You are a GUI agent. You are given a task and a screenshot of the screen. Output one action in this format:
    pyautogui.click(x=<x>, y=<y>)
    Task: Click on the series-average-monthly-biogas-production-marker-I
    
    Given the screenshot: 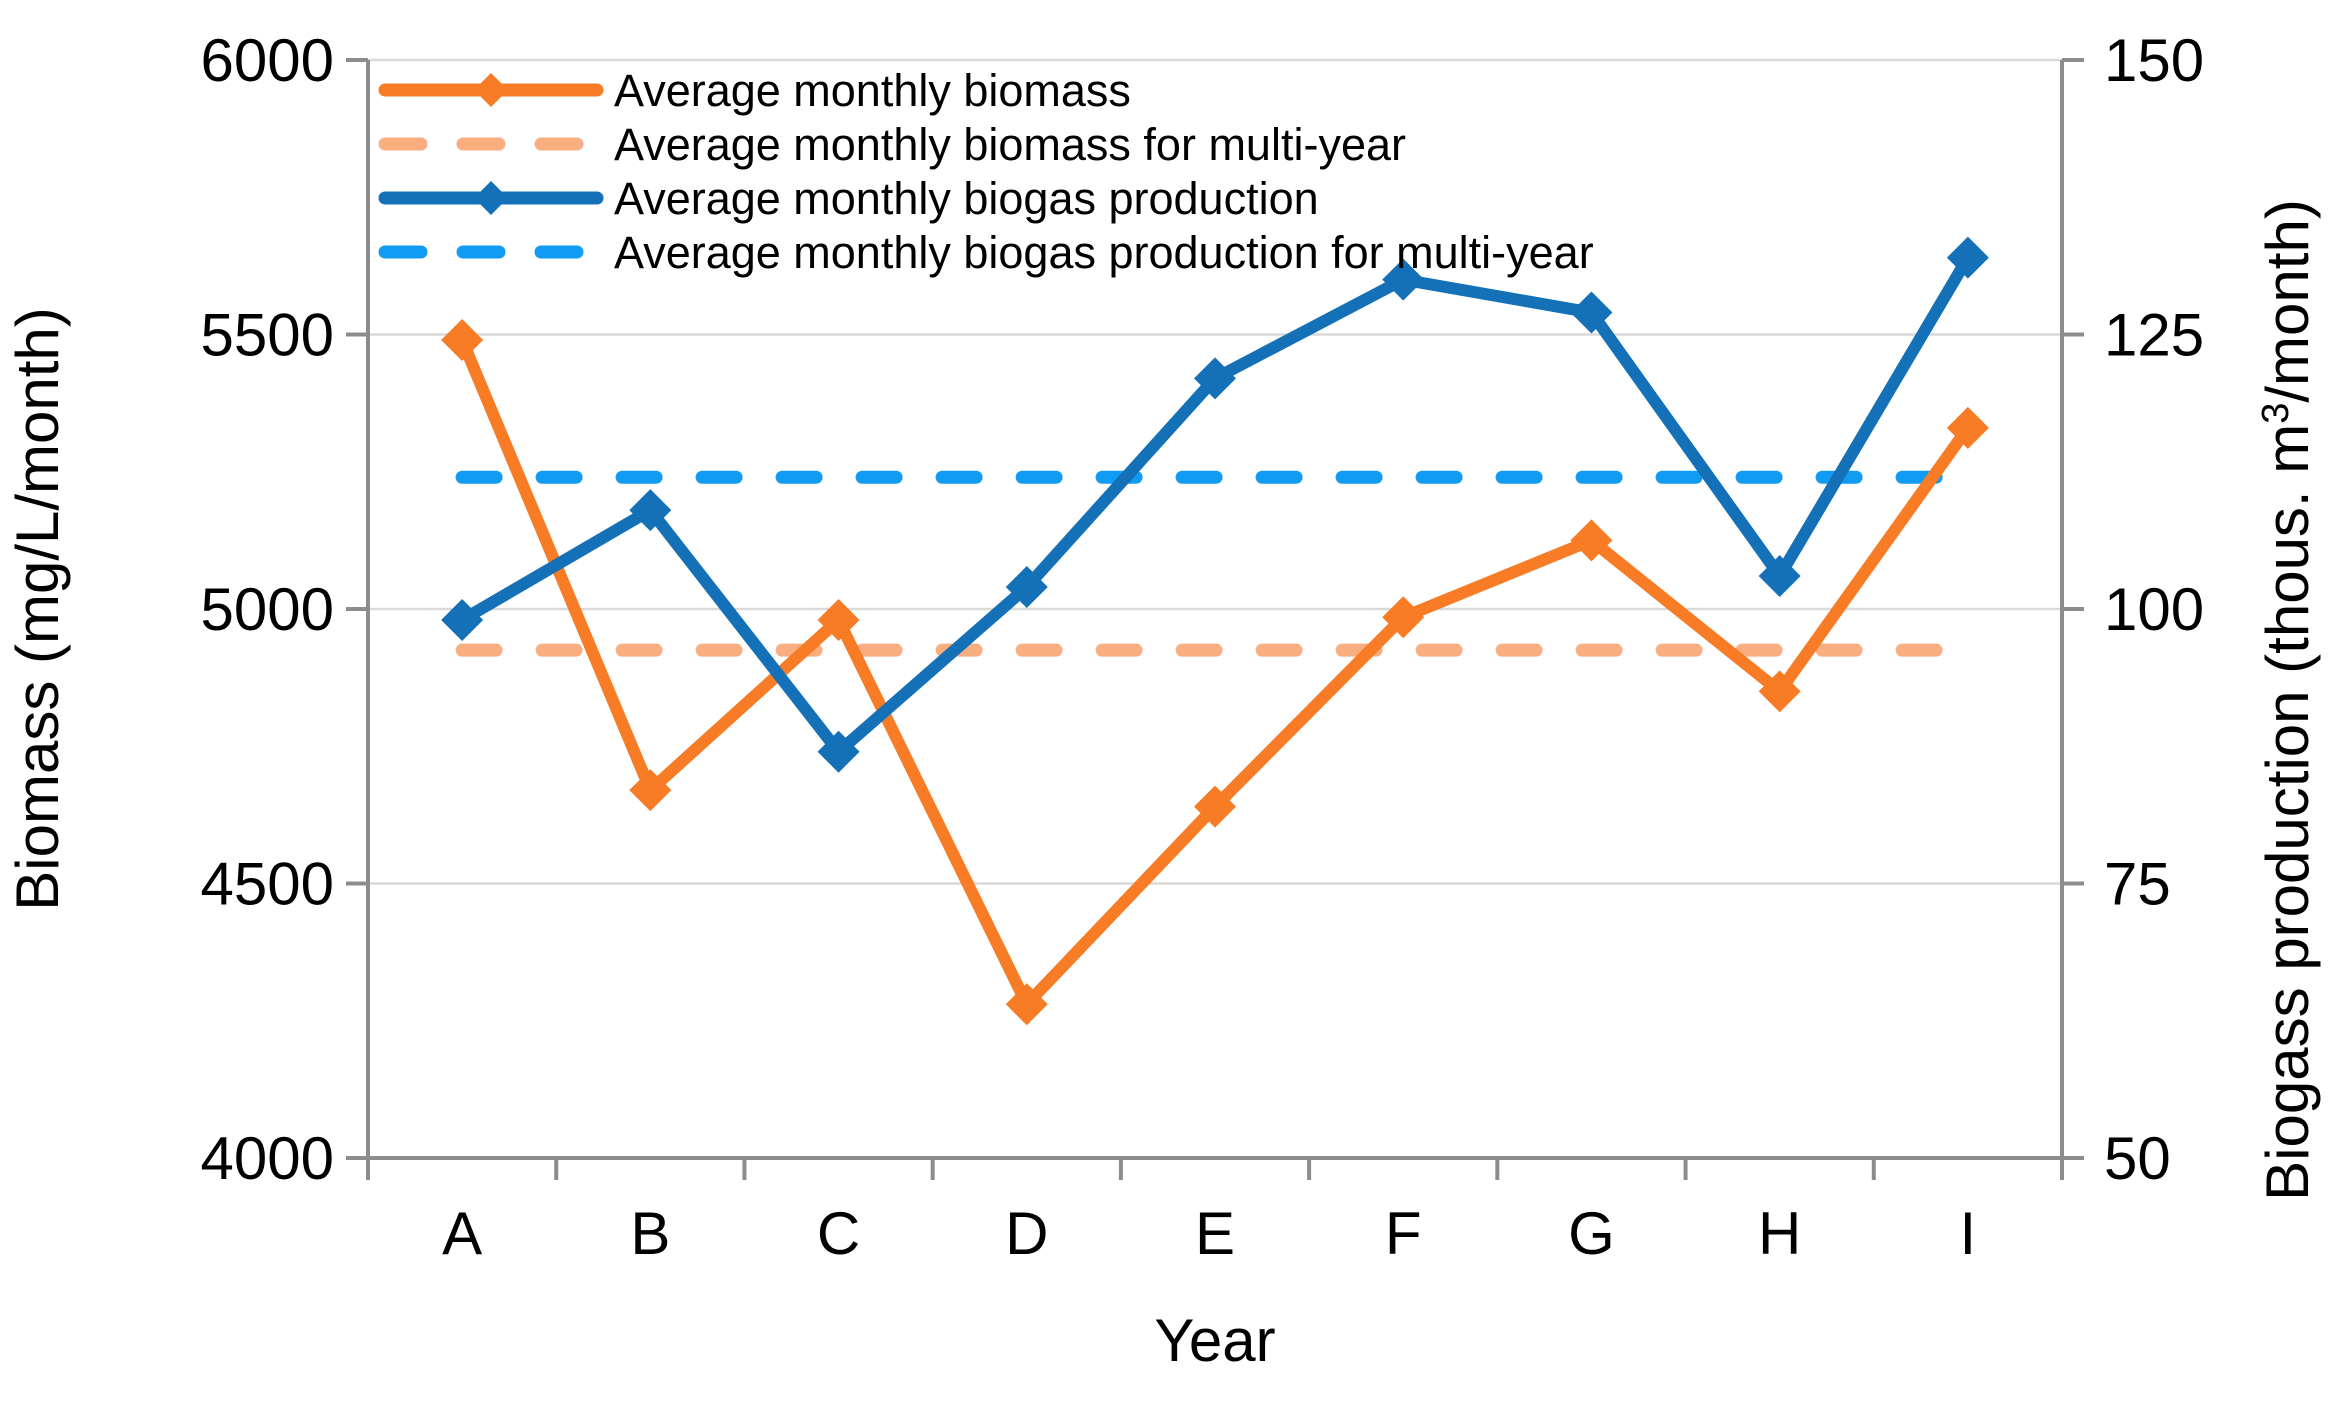 What is the action you would take?
    pyautogui.click(x=1967, y=257)
    